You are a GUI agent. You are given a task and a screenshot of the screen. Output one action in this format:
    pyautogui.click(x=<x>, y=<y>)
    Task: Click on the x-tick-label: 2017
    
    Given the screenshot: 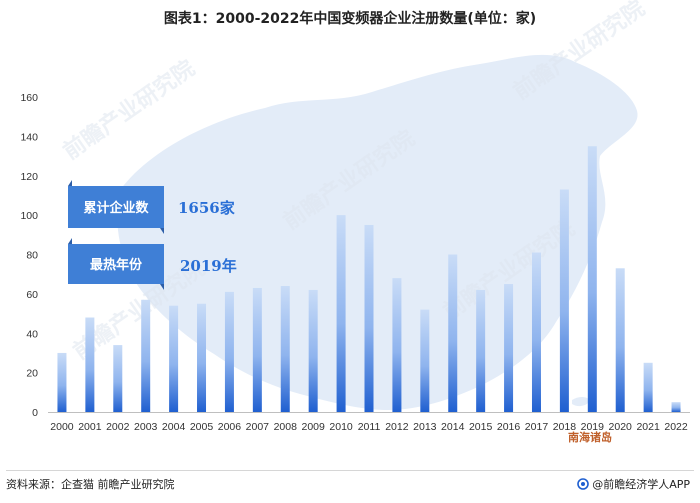 What is the action you would take?
    pyautogui.click(x=537, y=427)
    